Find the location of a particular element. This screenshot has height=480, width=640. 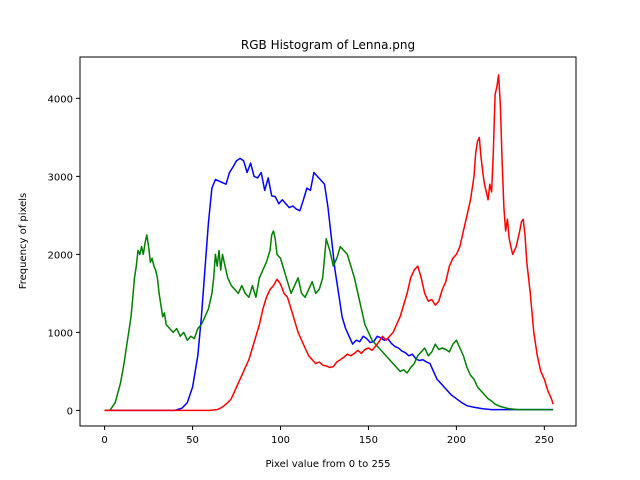

x-axis-ticks: 0 50 100 150 200 250 is located at coordinates (327, 436).